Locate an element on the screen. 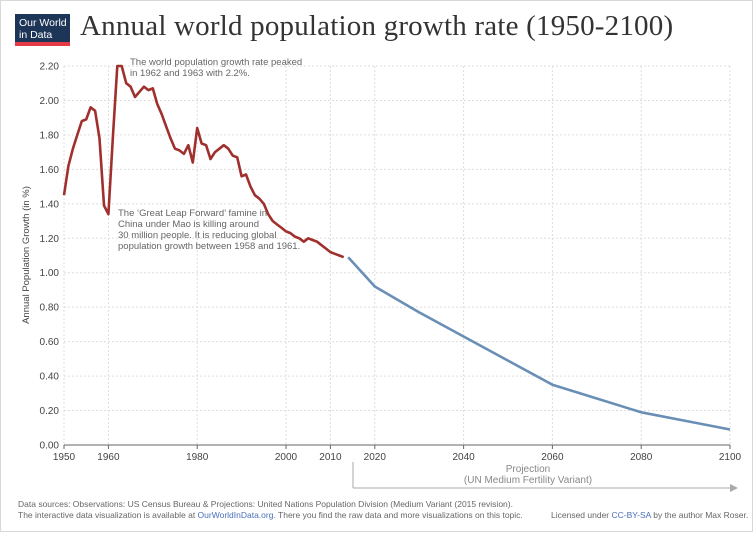  x-tick-label: 2060 is located at coordinates (552, 457).